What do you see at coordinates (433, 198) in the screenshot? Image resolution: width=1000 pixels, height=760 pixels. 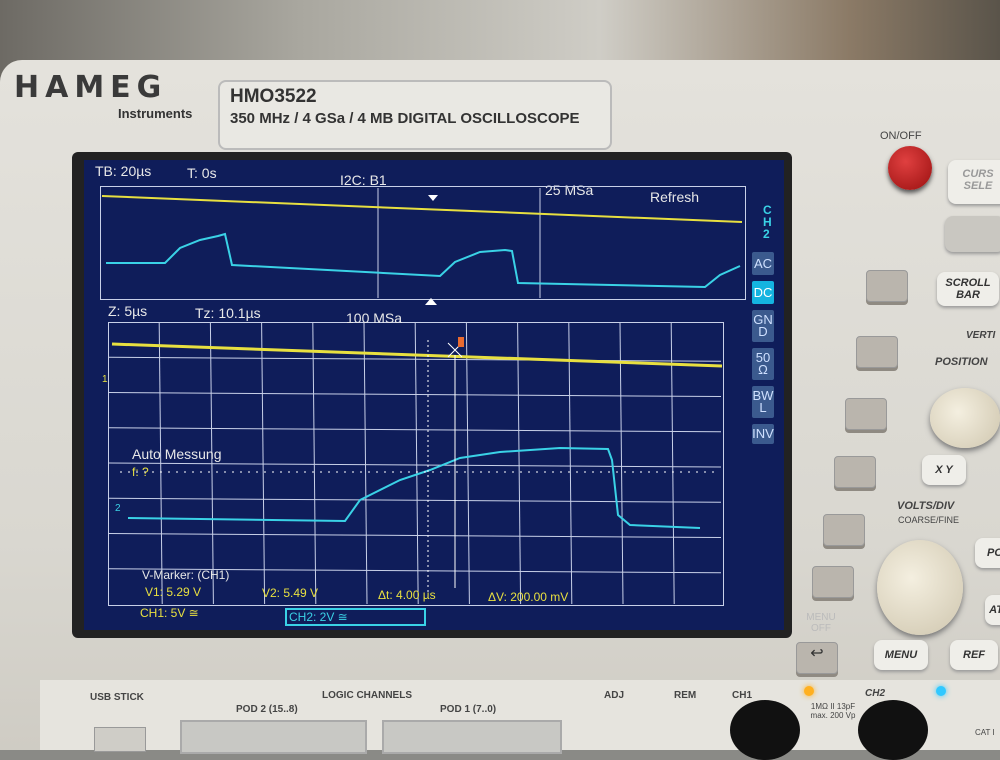 I see `trigger-marker` at bounding box center [433, 198].